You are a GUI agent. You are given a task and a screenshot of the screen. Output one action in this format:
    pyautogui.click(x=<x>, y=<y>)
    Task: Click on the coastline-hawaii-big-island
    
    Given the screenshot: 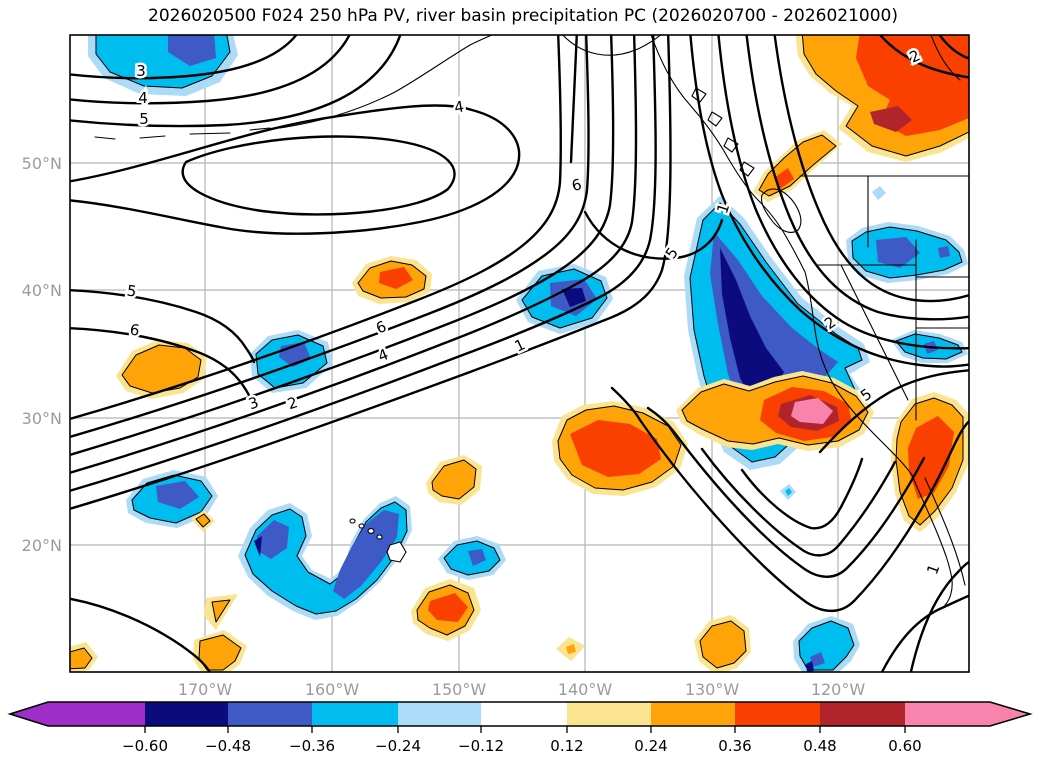 What is the action you would take?
    pyautogui.click(x=396, y=552)
    